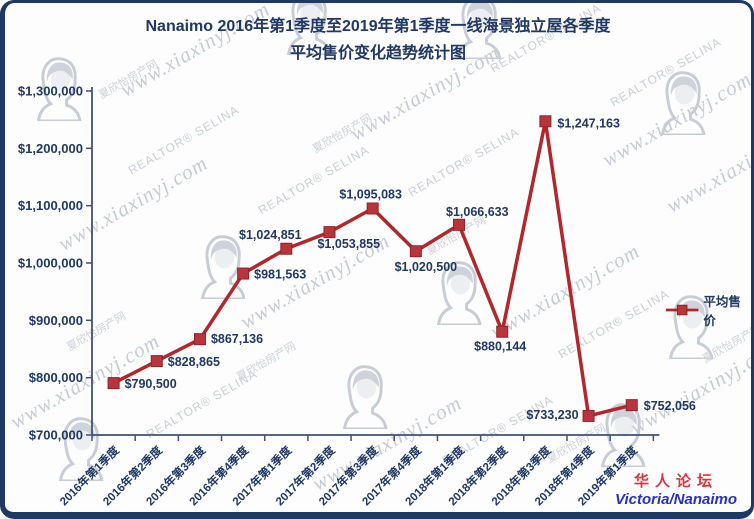 The height and width of the screenshot is (519, 754). Describe the element at coordinates (348, 244) in the screenshot. I see `data-point-label: $1,053,855` at that location.